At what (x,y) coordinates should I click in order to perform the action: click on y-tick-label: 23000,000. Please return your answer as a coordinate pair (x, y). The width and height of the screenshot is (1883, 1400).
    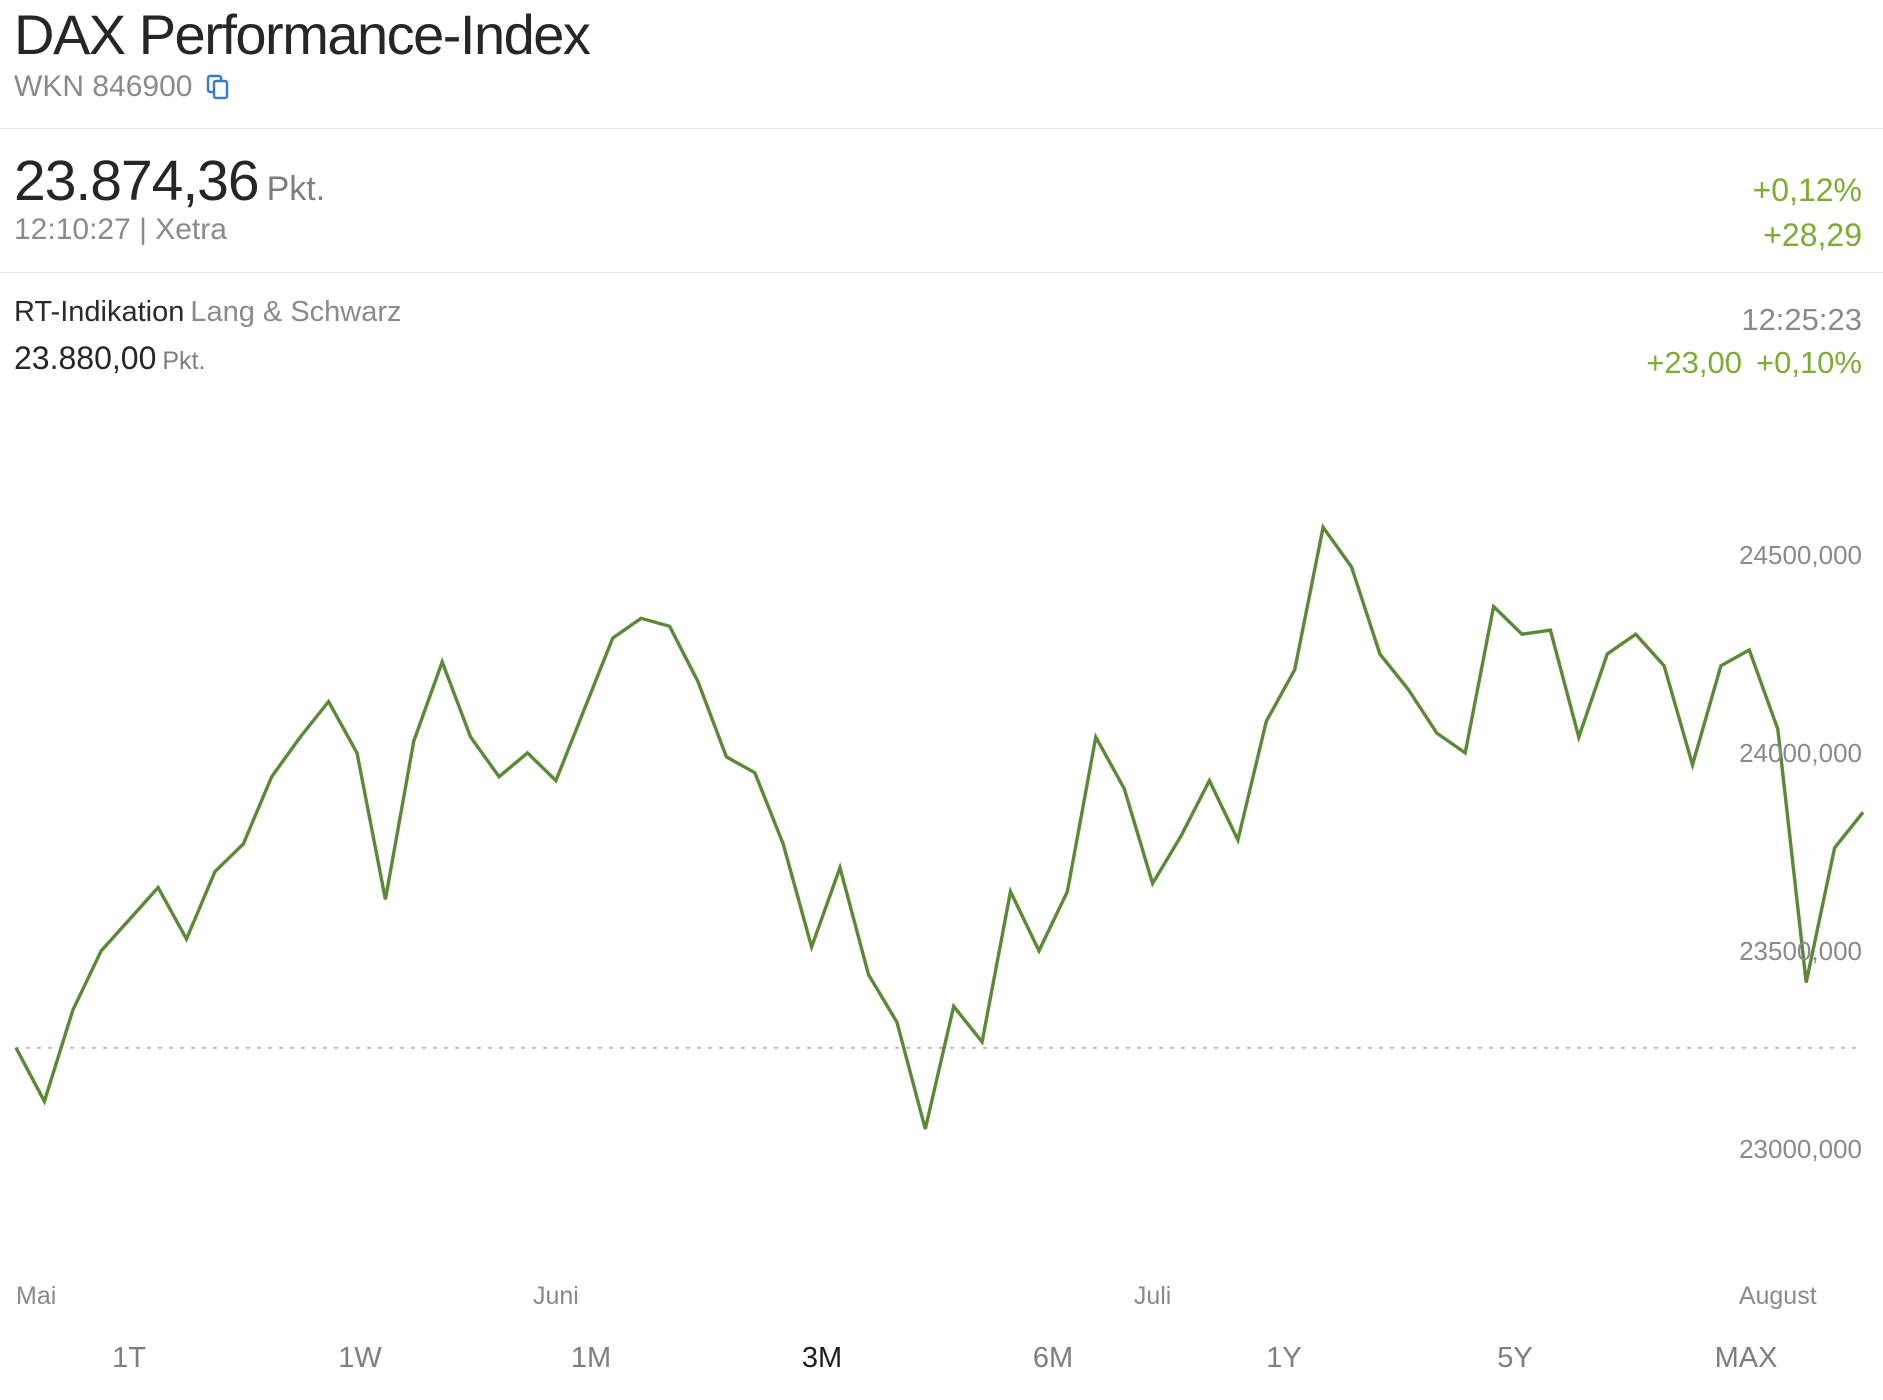
    Looking at the image, I should click on (1800, 1149).